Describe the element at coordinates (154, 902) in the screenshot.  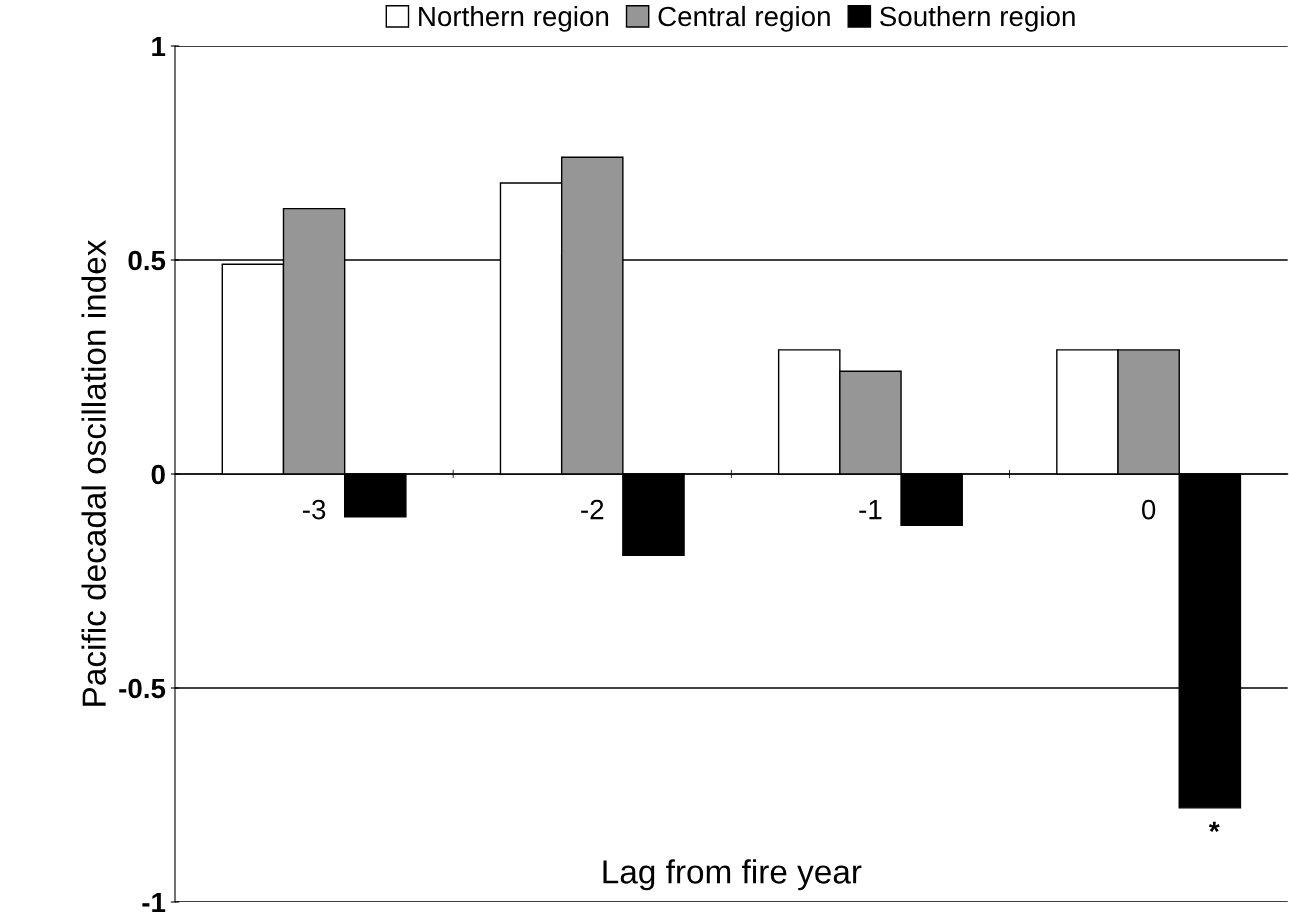
I see `y-tick-label: -1` at that location.